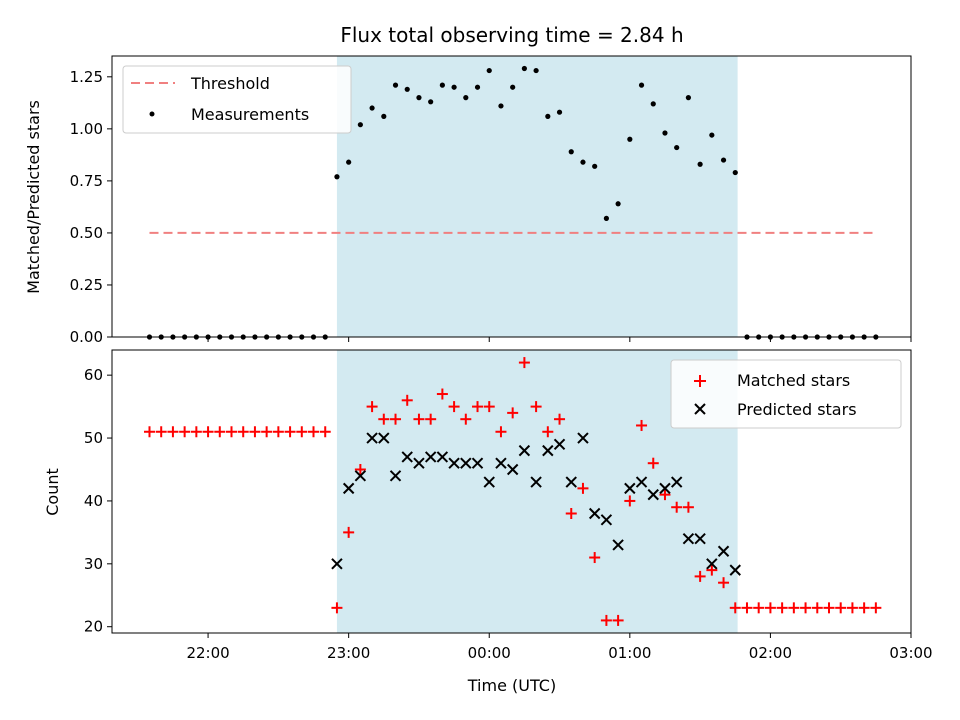  I want to click on top-x-ticks, so click(559, 339).